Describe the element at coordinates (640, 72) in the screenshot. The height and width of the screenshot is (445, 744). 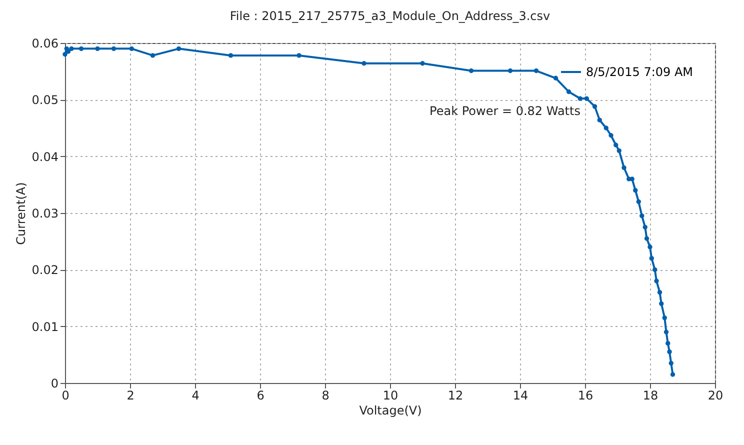
I see `legend-label: 8/5/2015 7:09 AM` at that location.